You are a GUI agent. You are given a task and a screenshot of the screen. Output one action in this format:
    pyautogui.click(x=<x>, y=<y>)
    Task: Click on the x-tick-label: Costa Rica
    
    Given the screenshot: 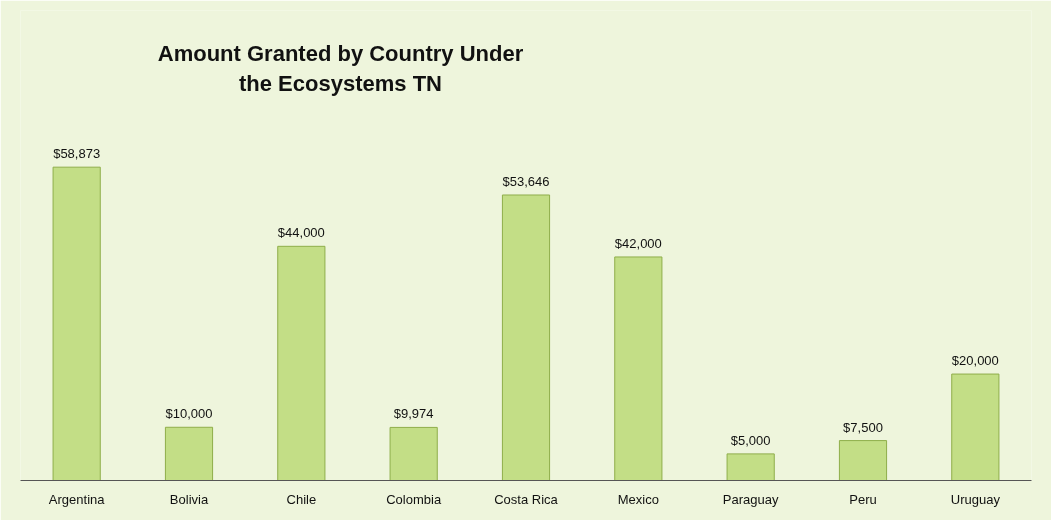 What is the action you would take?
    pyautogui.click(x=526, y=499)
    